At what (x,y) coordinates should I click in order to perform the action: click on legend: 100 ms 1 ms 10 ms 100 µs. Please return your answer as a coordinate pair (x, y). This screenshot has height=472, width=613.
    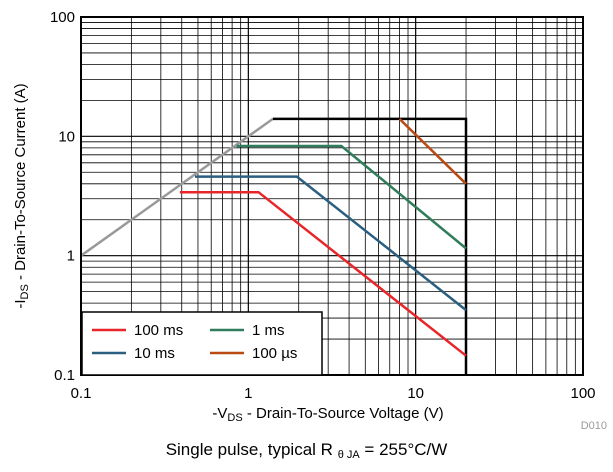
    Looking at the image, I should click on (202, 343).